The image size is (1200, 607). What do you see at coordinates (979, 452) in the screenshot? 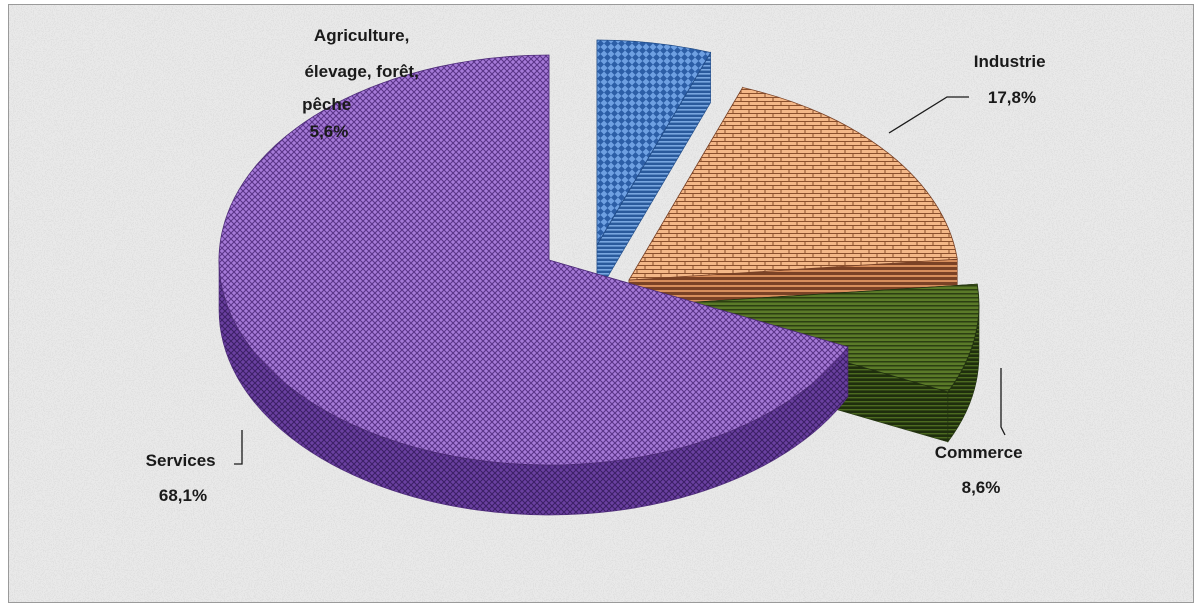
I see `label-commerce-line-1: Commerce` at bounding box center [979, 452].